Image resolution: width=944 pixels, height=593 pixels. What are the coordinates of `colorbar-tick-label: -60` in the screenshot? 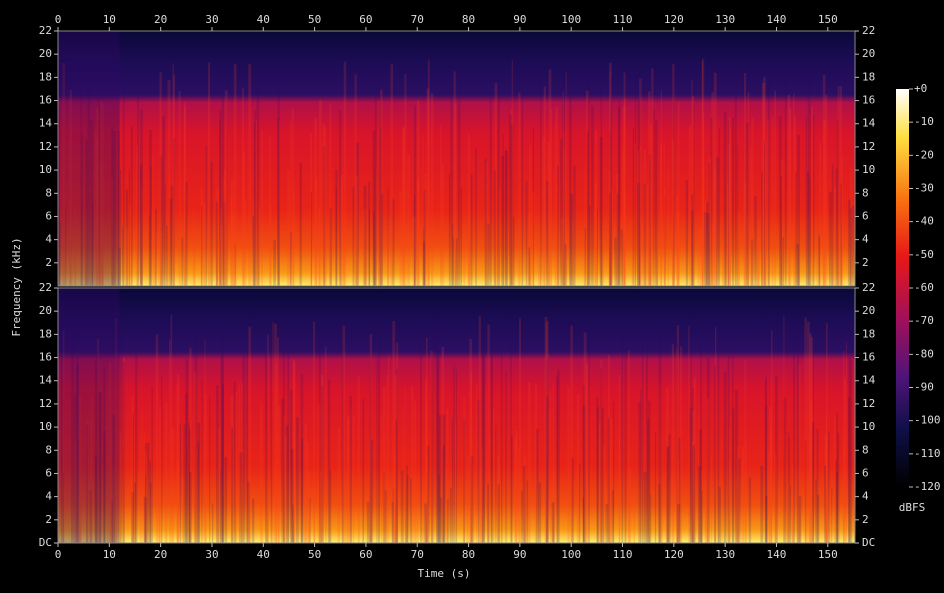 It's located at (924, 287).